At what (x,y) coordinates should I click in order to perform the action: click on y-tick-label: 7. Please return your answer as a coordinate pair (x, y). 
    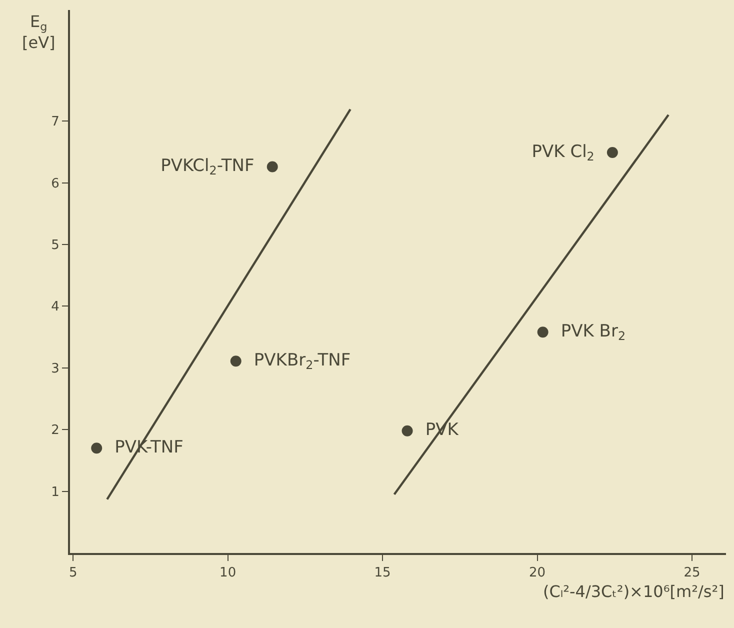
    Looking at the image, I should click on (55, 122).